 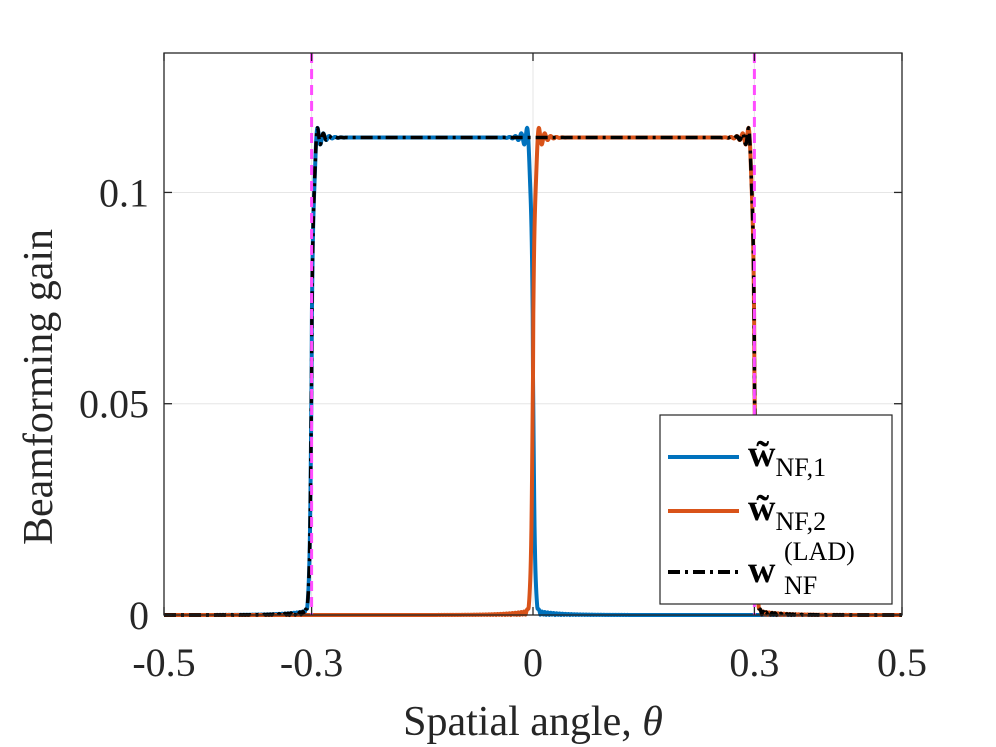 I want to click on legend-label-w-nf-lad: w, so click(x=762, y=570).